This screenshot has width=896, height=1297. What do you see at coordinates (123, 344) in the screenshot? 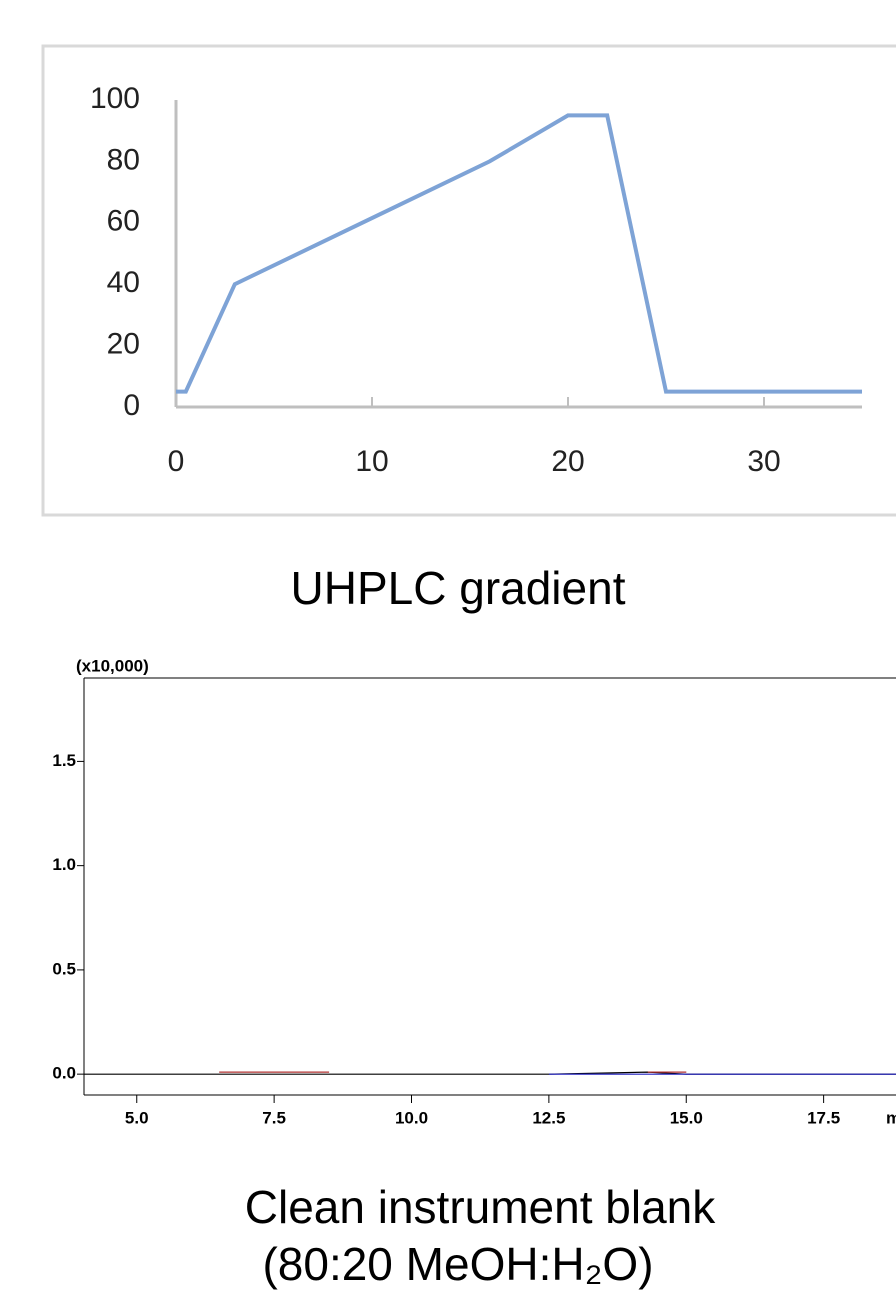
I see `y-tick-label: 20` at bounding box center [123, 344].